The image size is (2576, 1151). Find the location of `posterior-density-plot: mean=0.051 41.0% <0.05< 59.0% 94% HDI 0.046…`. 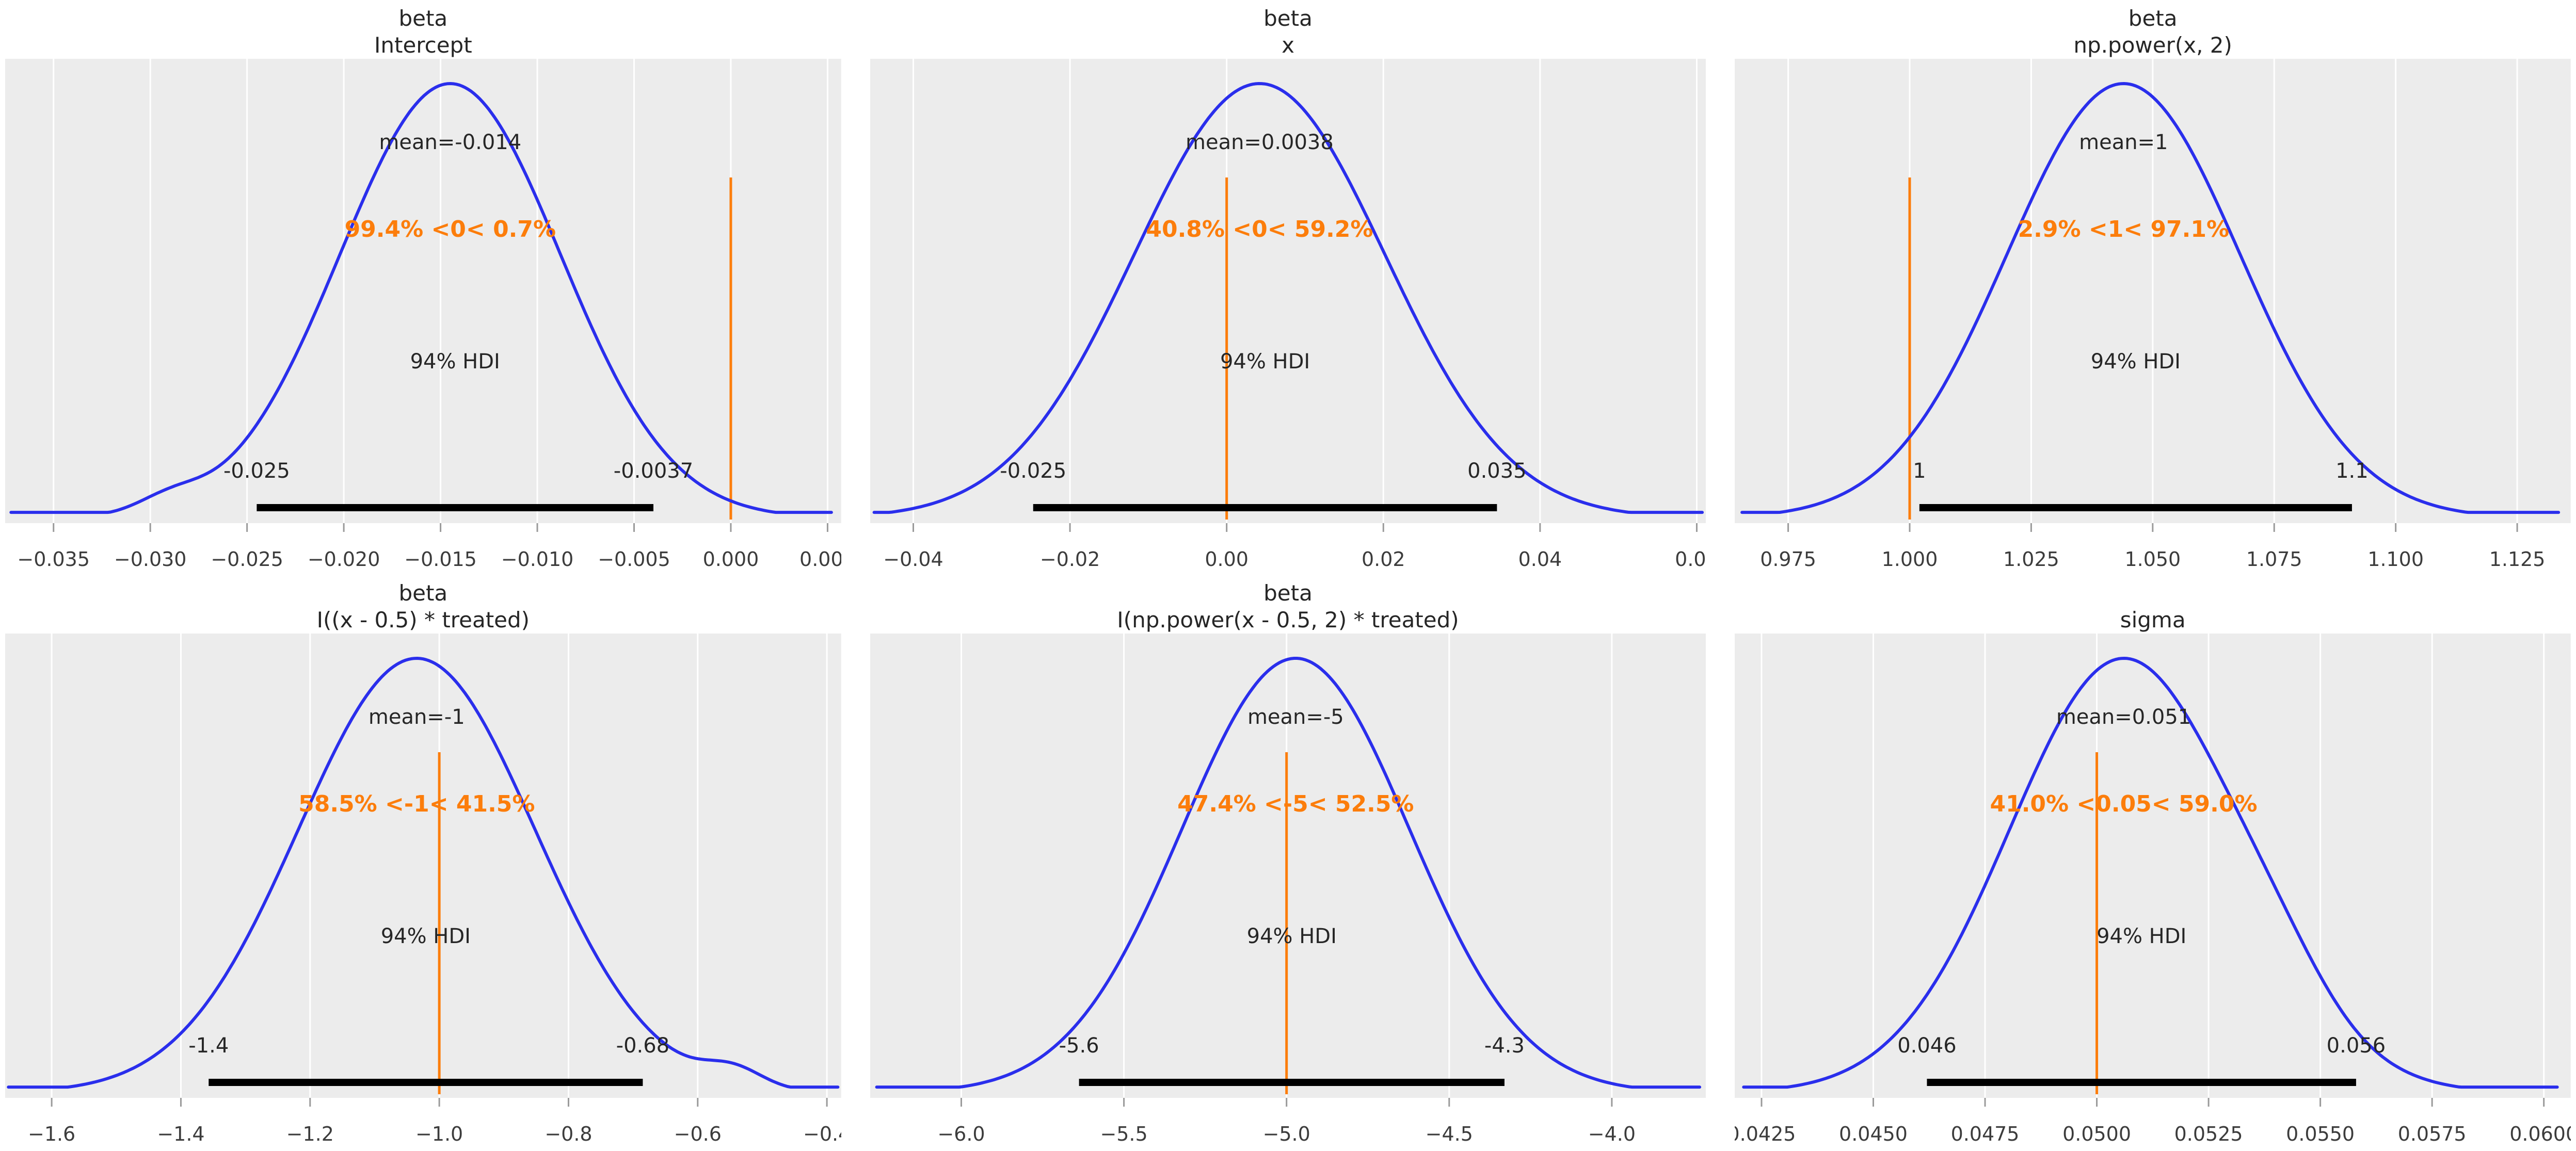

posterior-density-plot: mean=0.051 41.0% <0.05< 59.0% 94% HDI 0.046… is located at coordinates (2153, 890).